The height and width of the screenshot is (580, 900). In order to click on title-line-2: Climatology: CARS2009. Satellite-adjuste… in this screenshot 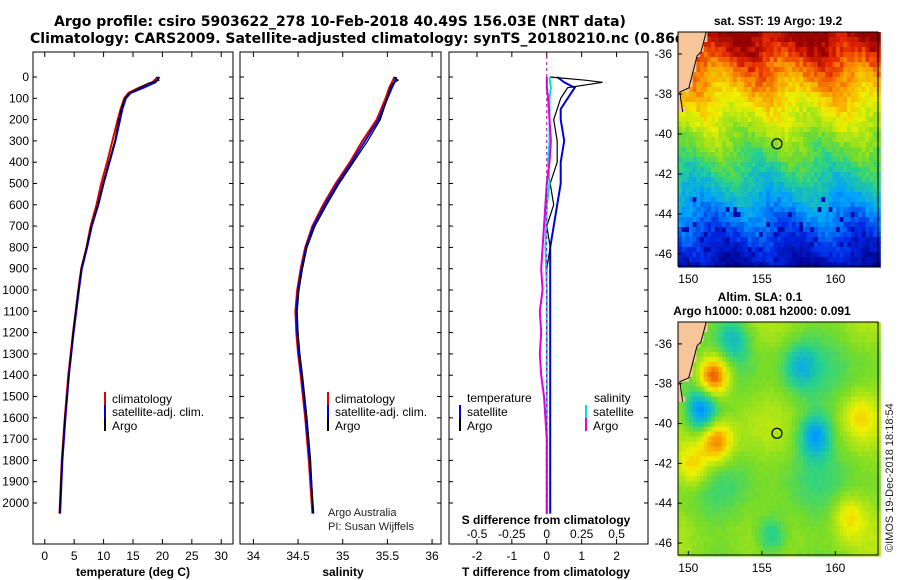, I will do `click(389, 39)`.